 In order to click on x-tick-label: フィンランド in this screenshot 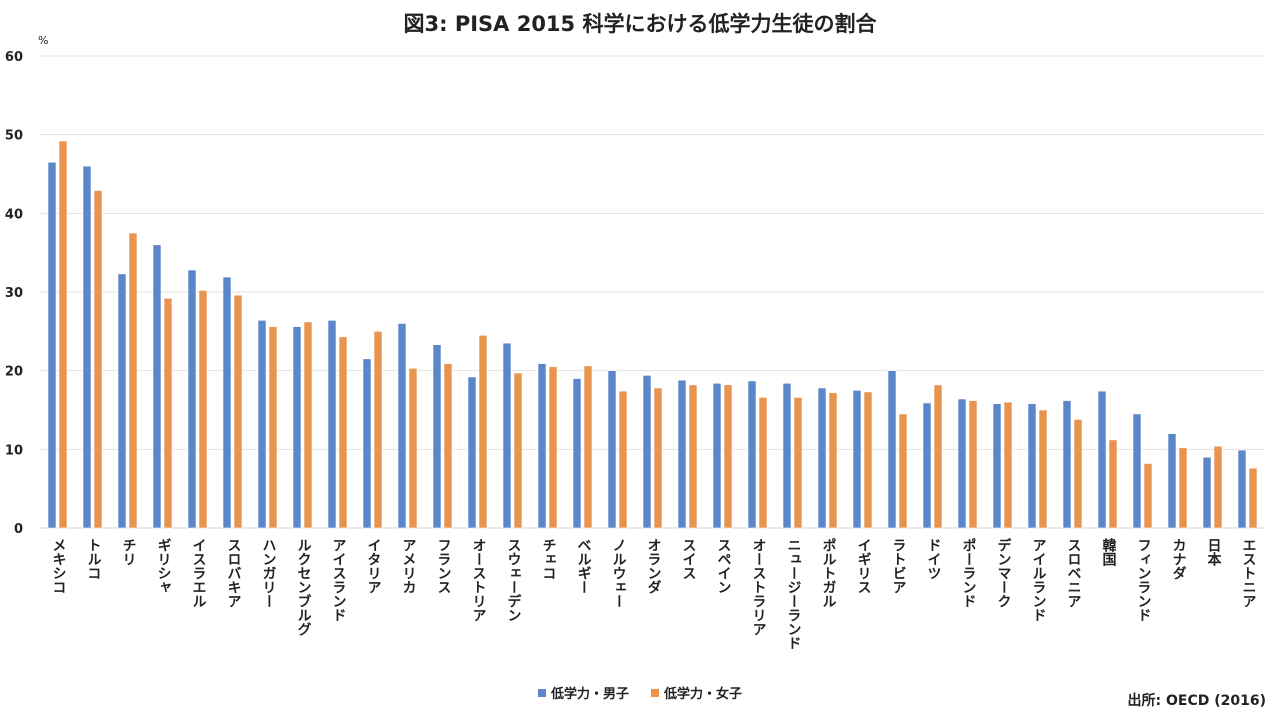, I will do `click(1143, 580)`.